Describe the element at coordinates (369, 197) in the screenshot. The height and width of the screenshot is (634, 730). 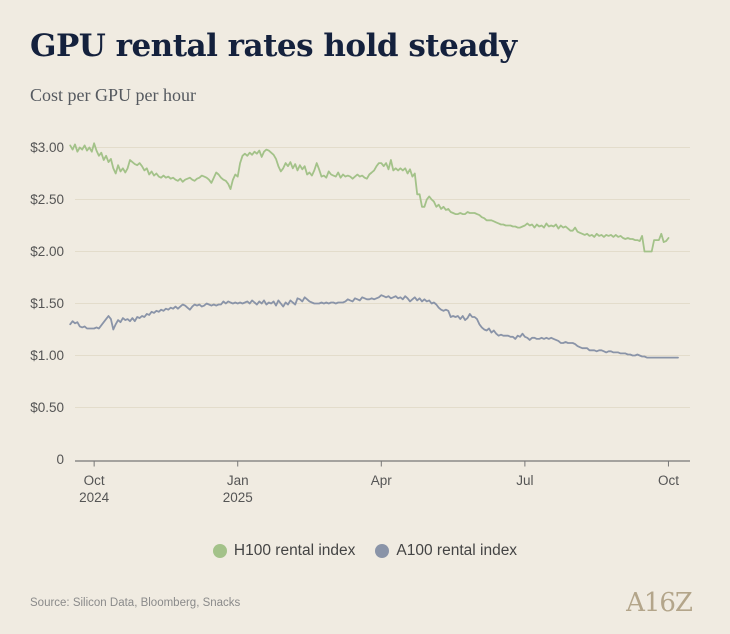
I see `series-line-h100` at that location.